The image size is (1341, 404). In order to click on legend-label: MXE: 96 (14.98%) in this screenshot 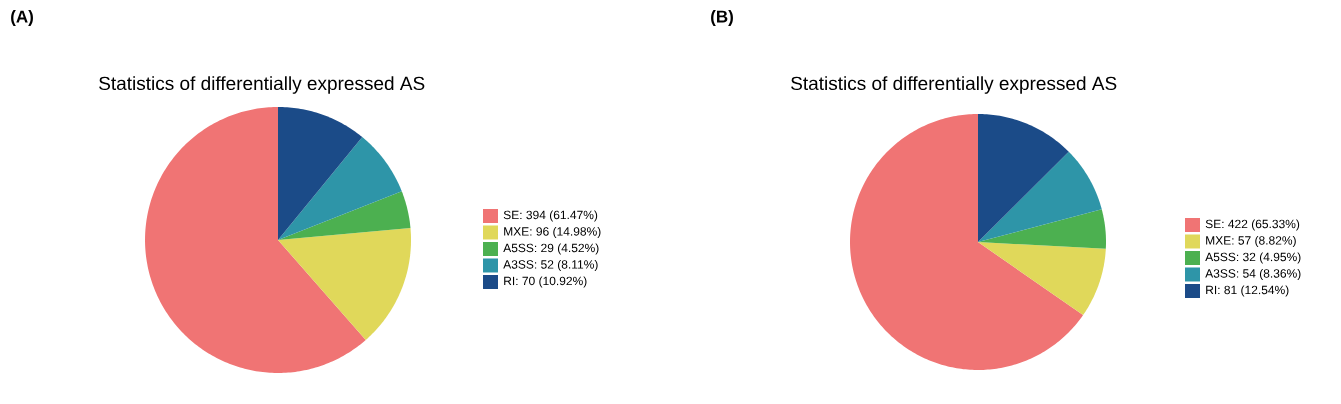, I will do `click(552, 232)`.